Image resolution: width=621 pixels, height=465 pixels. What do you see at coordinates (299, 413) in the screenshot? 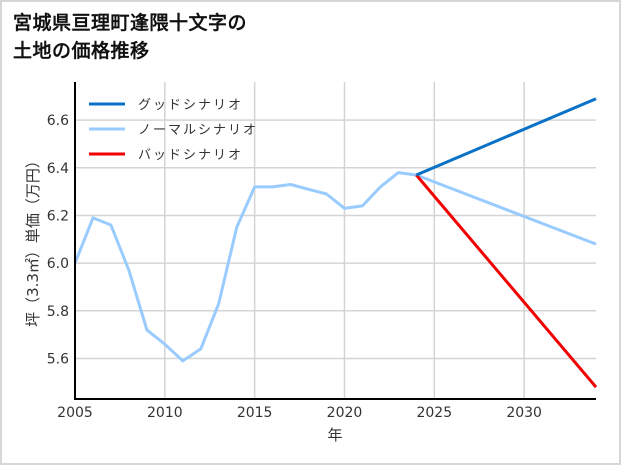
I see `x-tick-labels: 2005 2010 2015 2020 2025 2030` at bounding box center [299, 413].